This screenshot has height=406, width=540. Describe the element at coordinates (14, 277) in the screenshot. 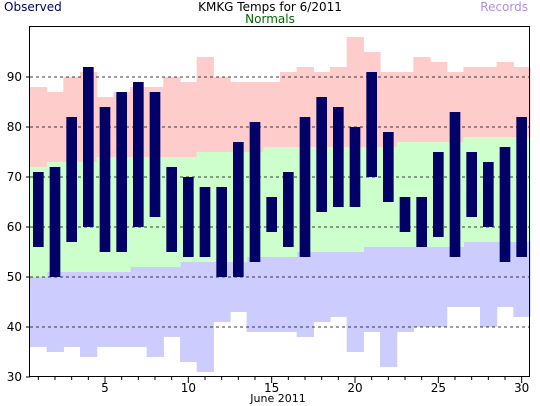

I see `y-tick-label: 50` at that location.